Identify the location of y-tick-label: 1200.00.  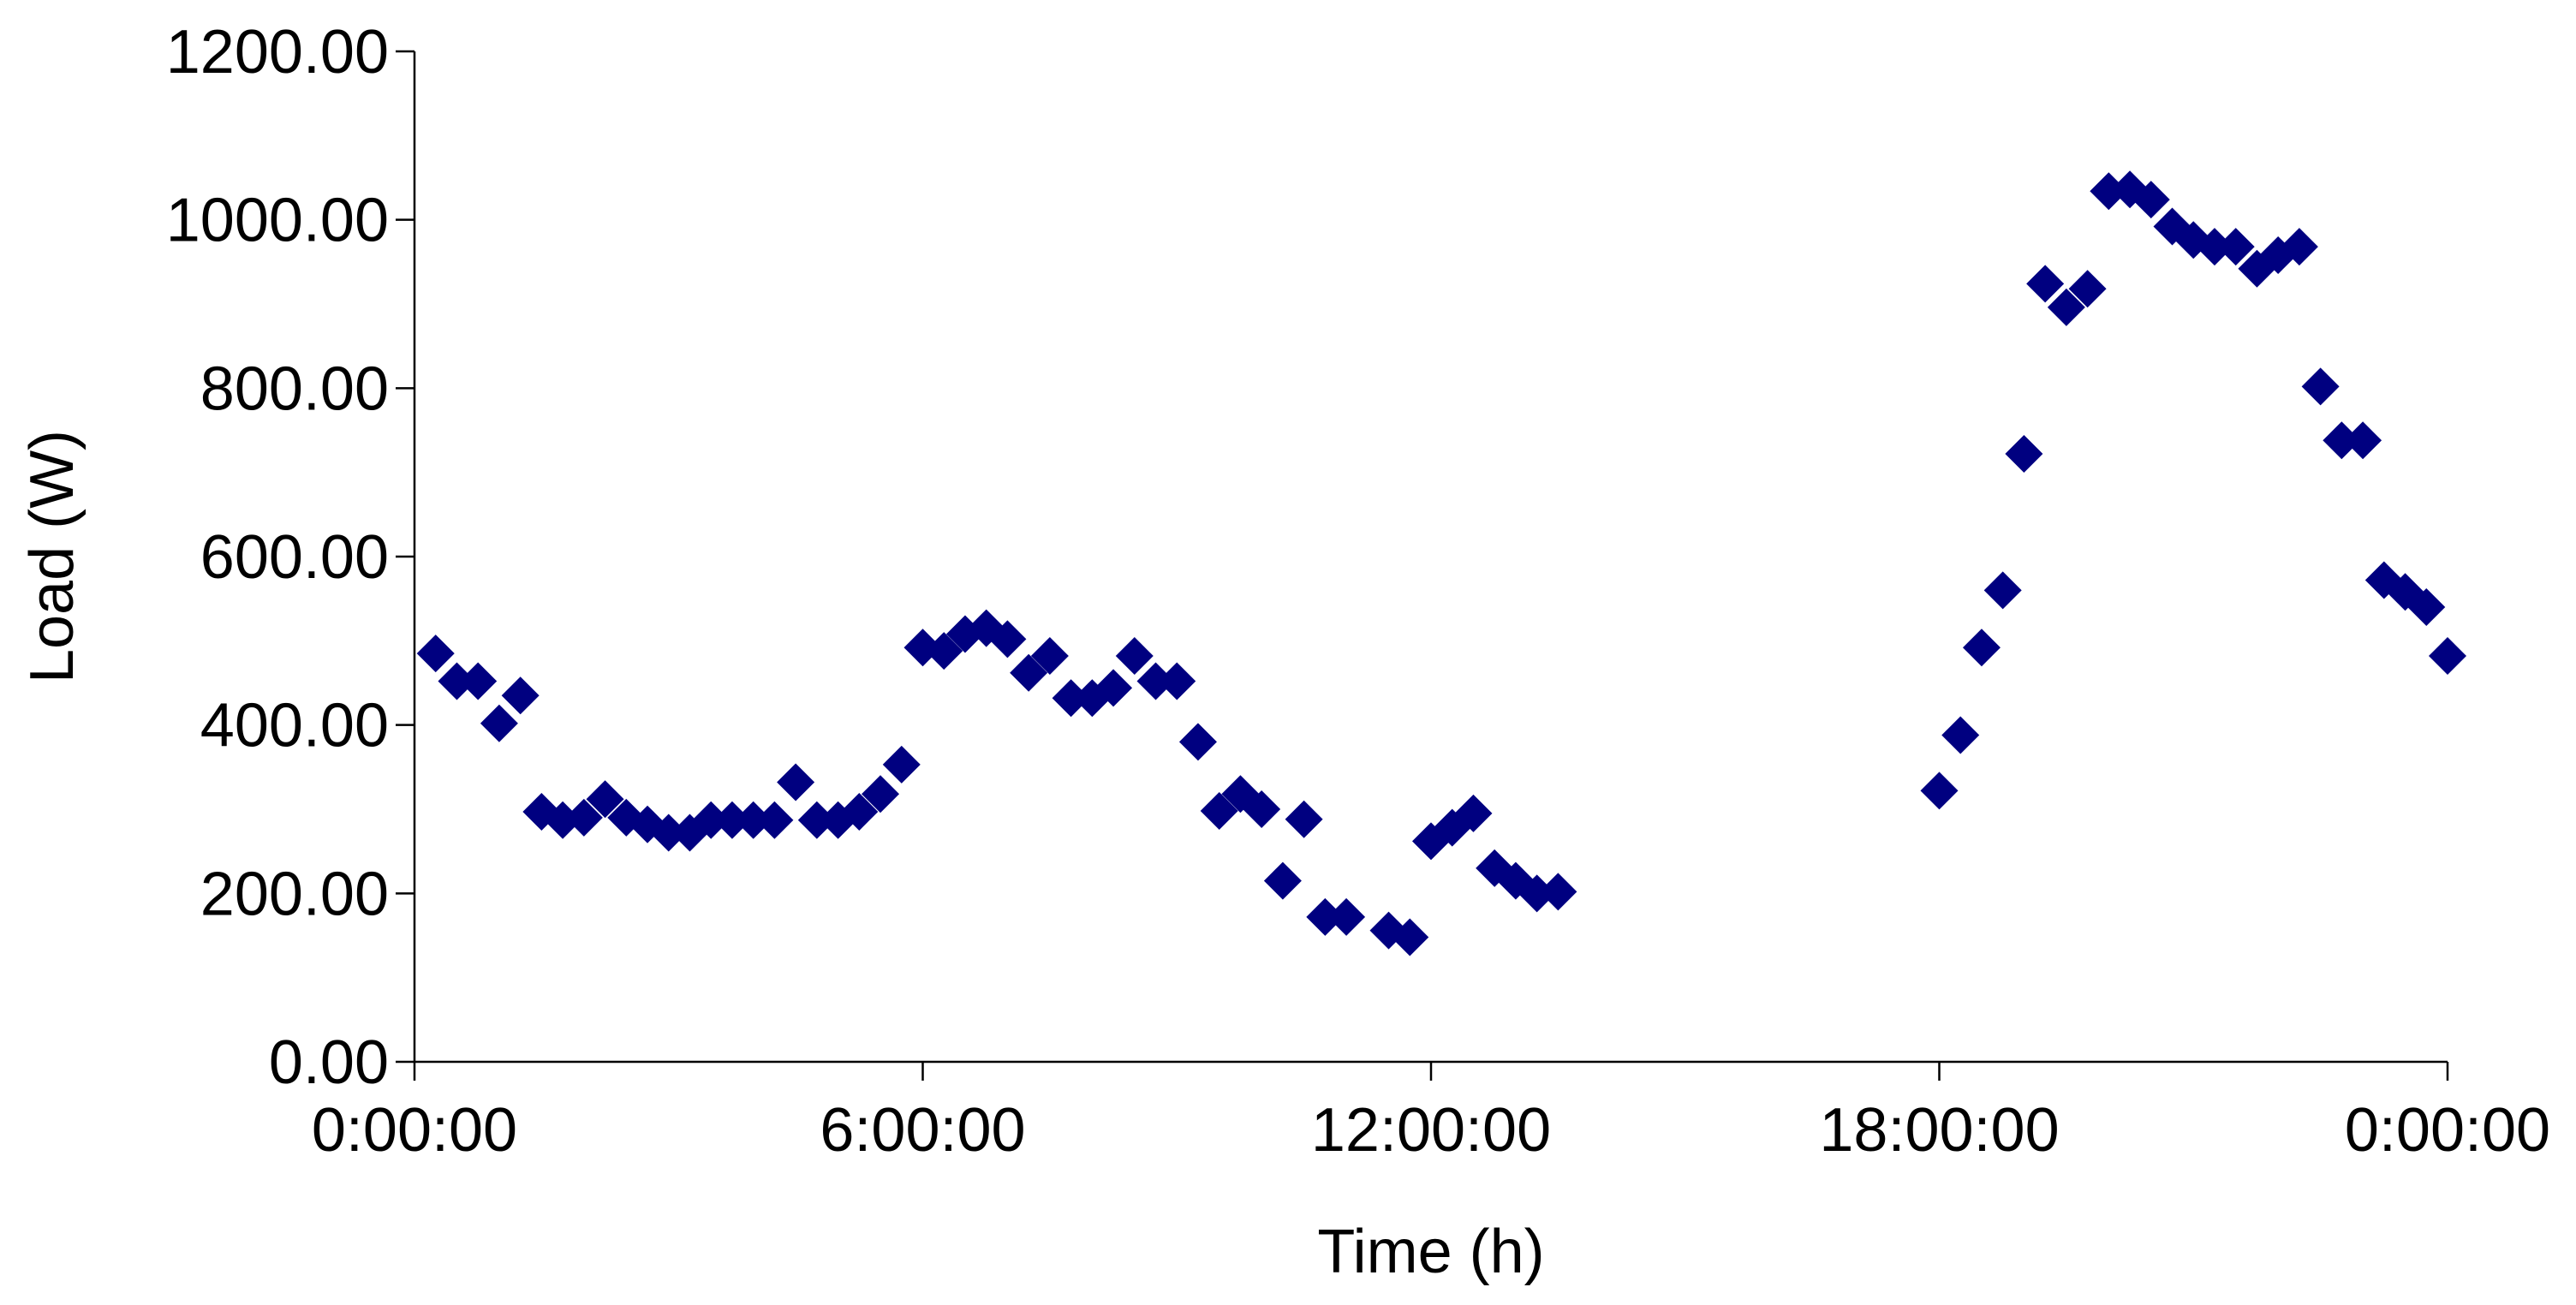
(277, 52).